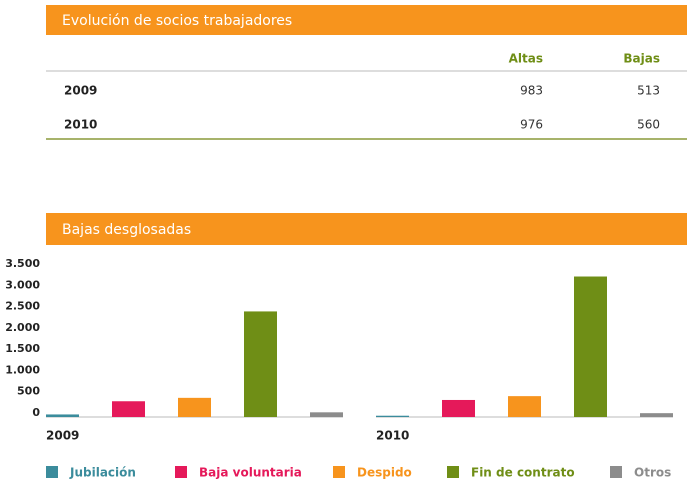 This screenshot has height=493, width=687. What do you see at coordinates (384, 473) in the screenshot?
I see `legend-label: Despido` at bounding box center [384, 473].